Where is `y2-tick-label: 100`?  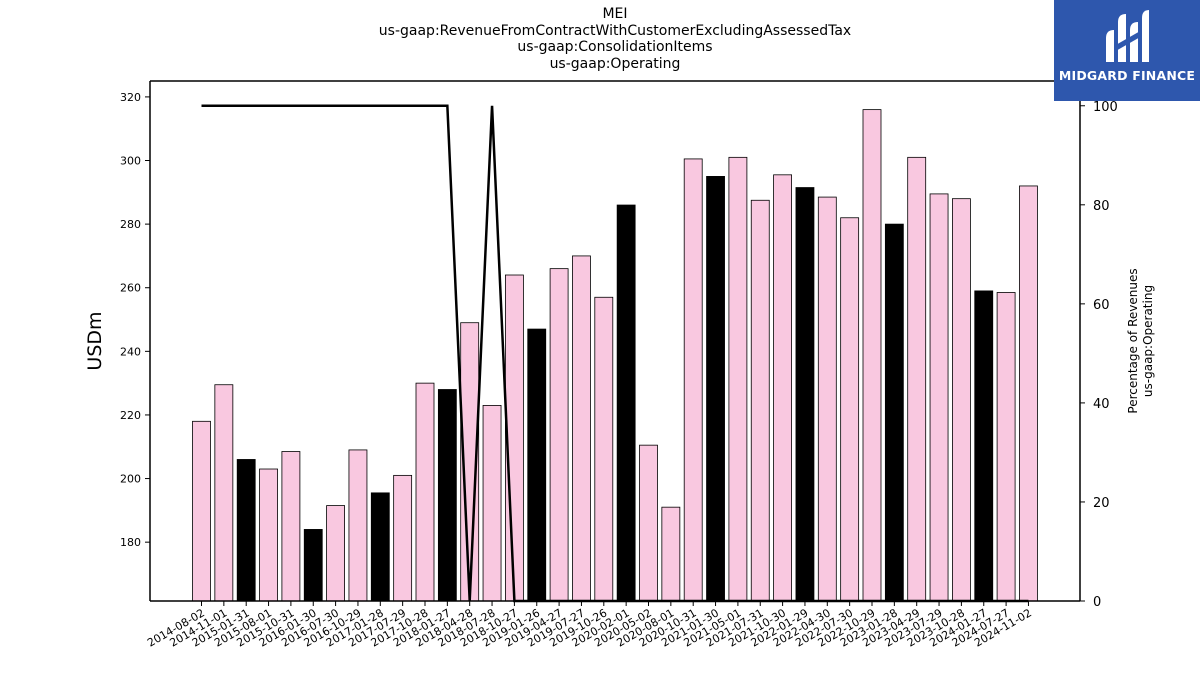 y2-tick-label: 100 is located at coordinates (1105, 107).